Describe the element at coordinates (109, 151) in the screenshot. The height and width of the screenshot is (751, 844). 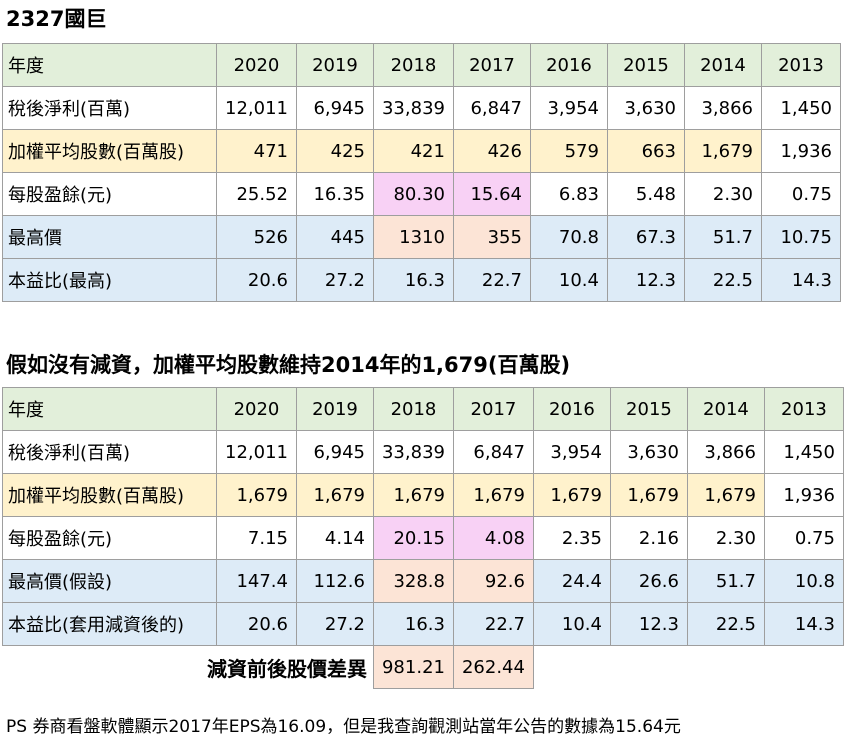
I see `row-label: 加權平均股數(百萬股)` at that location.